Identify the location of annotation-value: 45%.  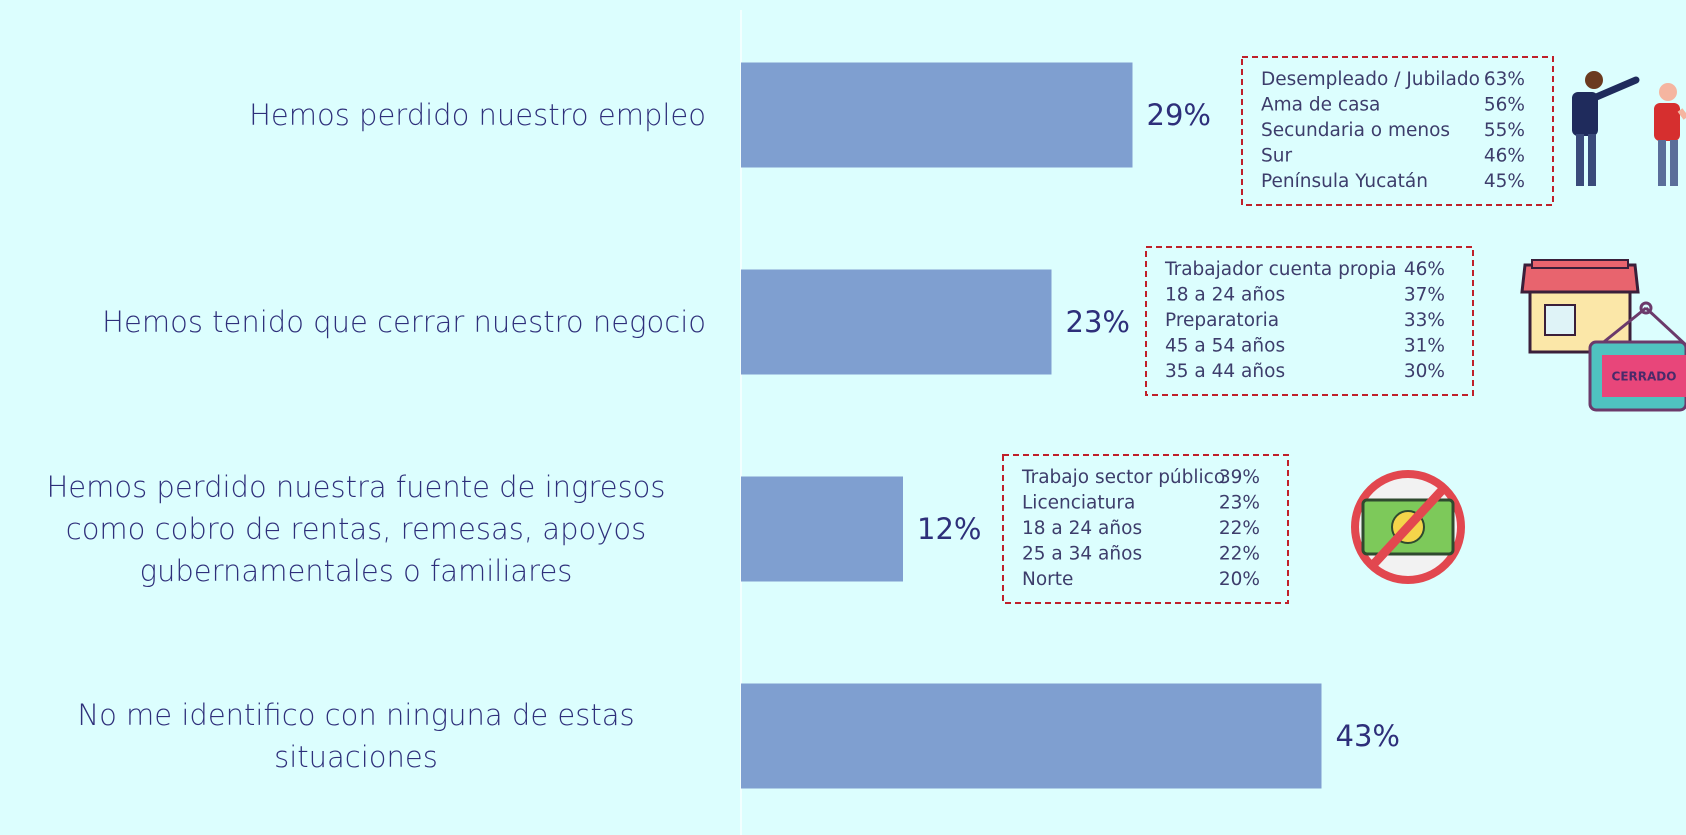
(1504, 181).